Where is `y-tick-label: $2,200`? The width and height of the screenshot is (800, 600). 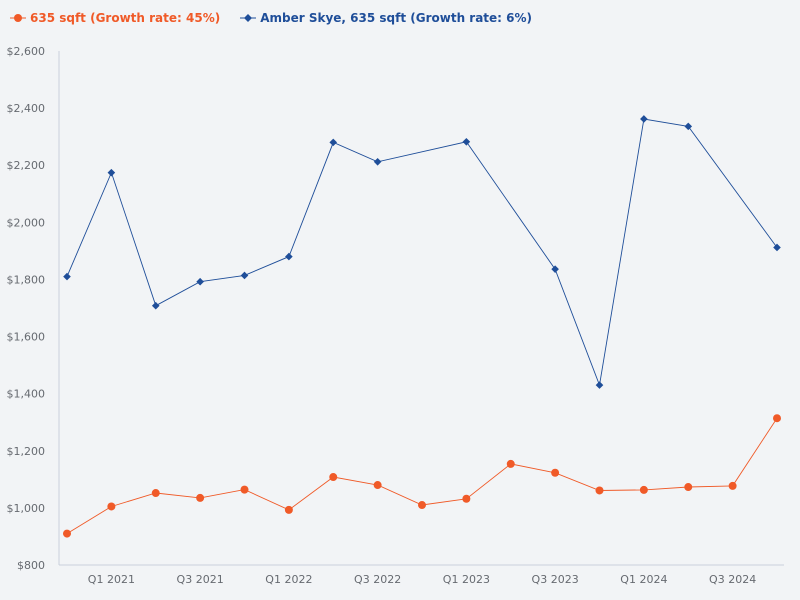
y-tick-label: $2,200 is located at coordinates (26, 165).